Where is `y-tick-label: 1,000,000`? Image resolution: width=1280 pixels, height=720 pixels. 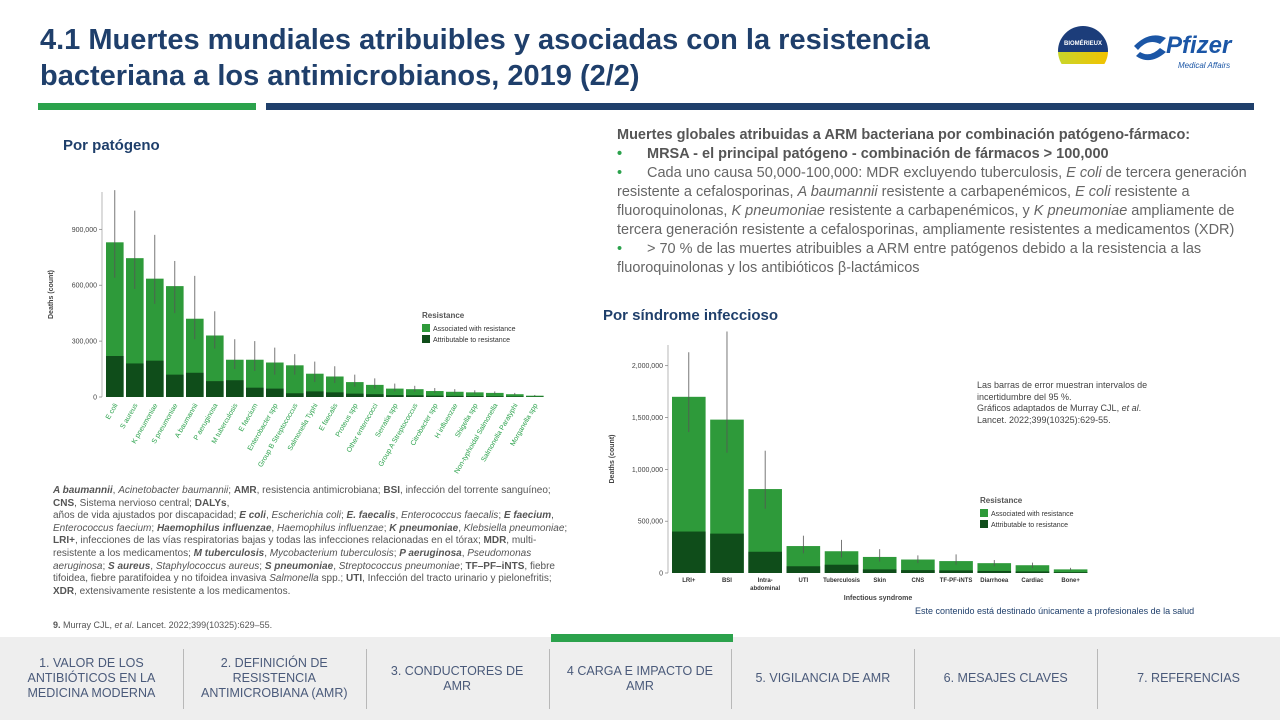
y-tick-label: 1,000,000 is located at coordinates (647, 470).